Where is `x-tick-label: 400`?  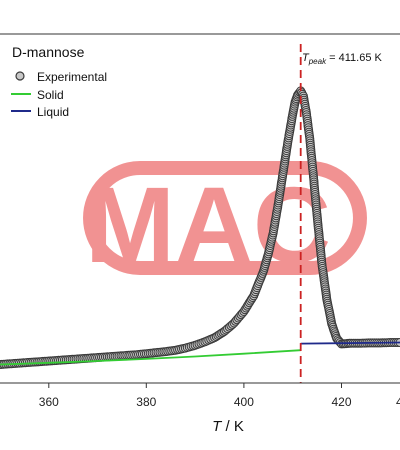
x-tick-label: 400 is located at coordinates (244, 402).